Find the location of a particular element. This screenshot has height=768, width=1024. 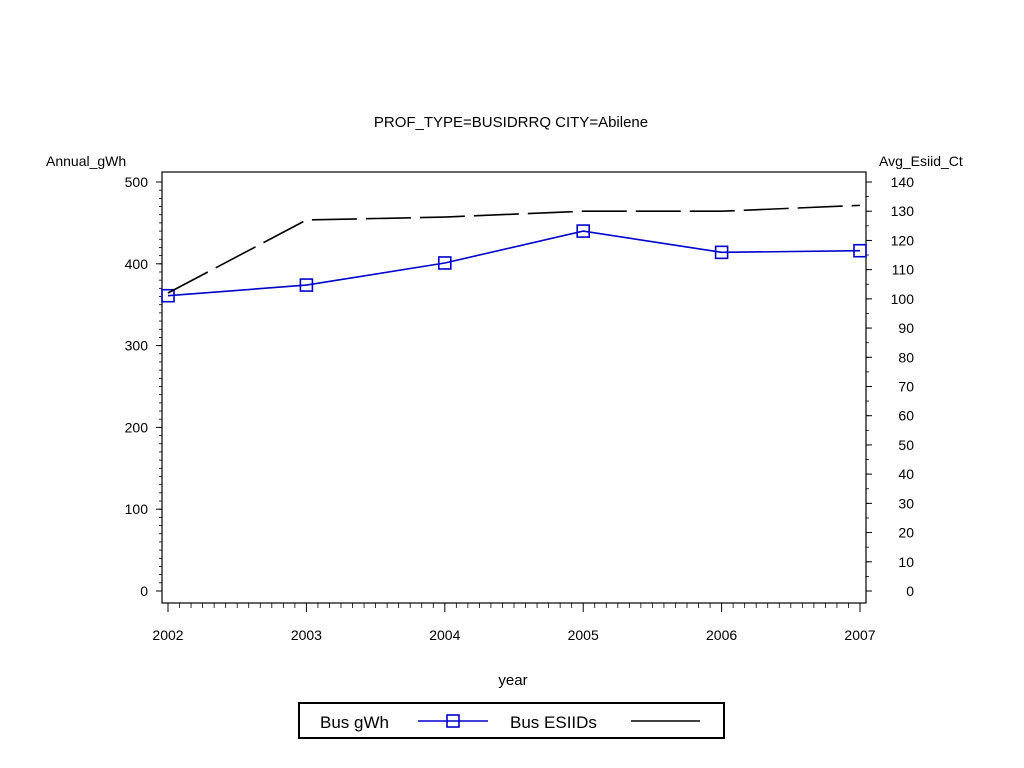

left-tick-label: 100 is located at coordinates (137, 509).